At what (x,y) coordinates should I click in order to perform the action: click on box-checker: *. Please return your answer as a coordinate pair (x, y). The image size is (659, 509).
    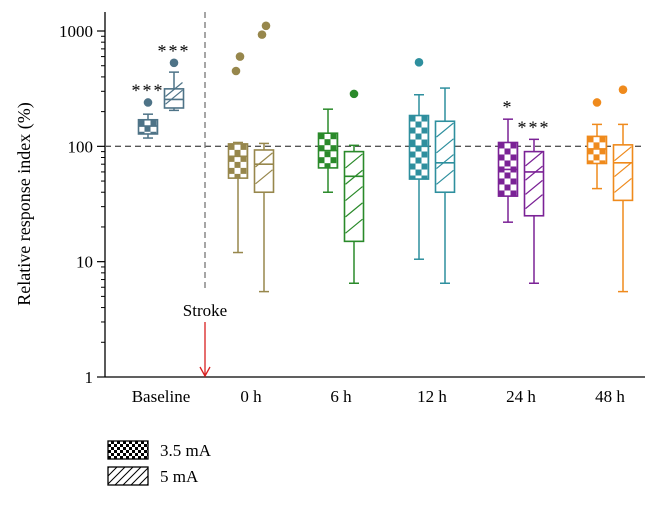
    Looking at the image, I should click on (508, 160).